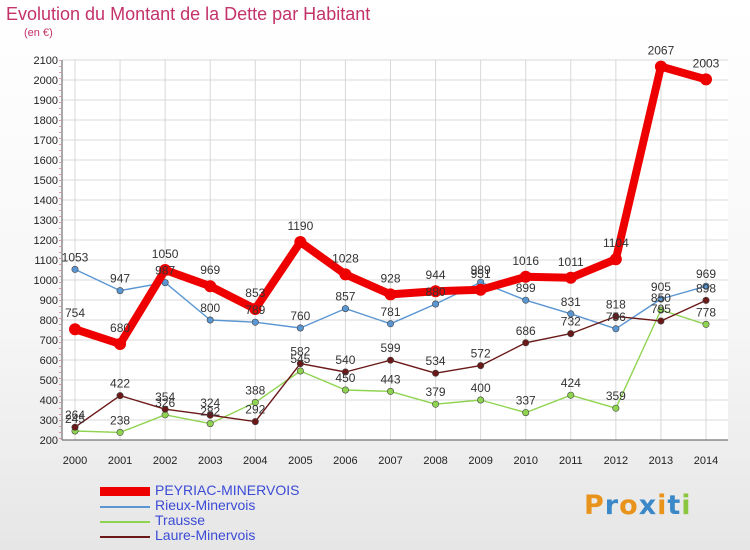 This screenshot has height=550, width=750. I want to click on logo-letter: o, so click(629, 505).